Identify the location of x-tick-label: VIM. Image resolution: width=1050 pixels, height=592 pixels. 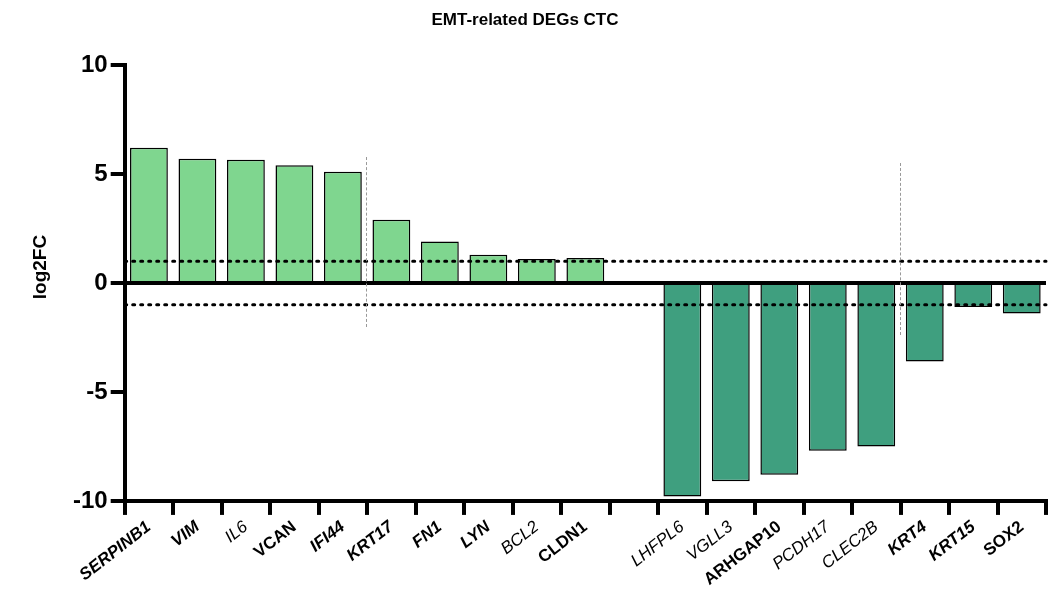
(185, 533).